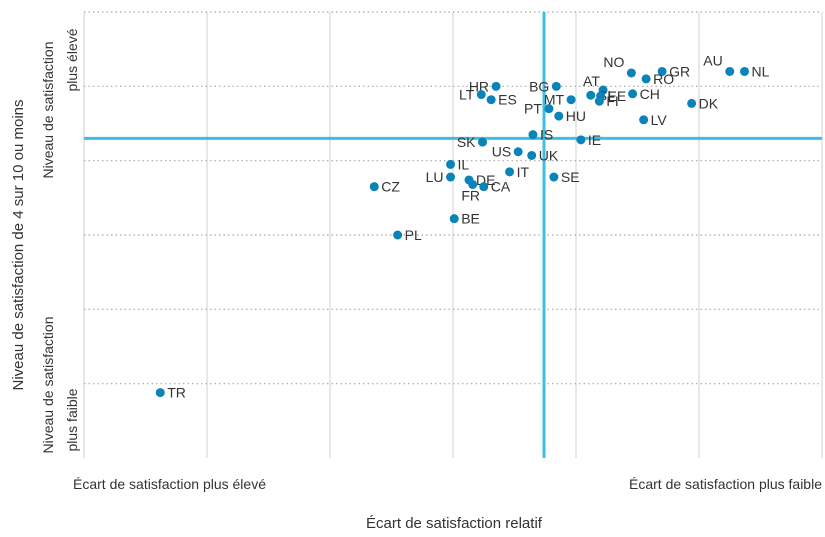 The width and height of the screenshot is (825, 537). What do you see at coordinates (594, 140) in the screenshot?
I see `point-label-ie: IE` at bounding box center [594, 140].